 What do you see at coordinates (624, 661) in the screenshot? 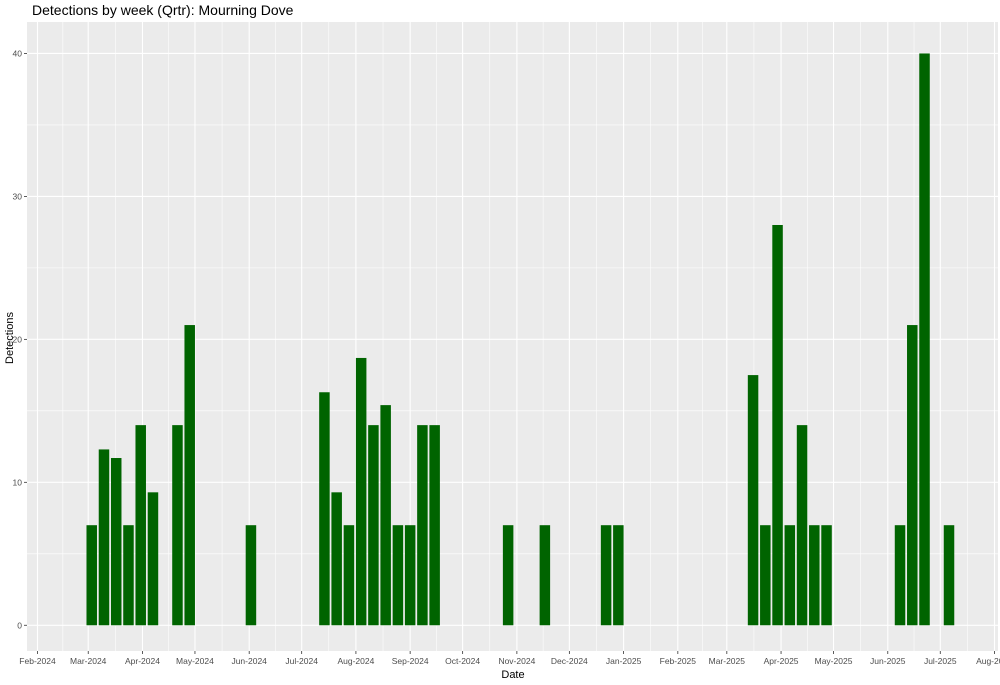
I see `x-tick-label: Jan-2025` at bounding box center [624, 661].